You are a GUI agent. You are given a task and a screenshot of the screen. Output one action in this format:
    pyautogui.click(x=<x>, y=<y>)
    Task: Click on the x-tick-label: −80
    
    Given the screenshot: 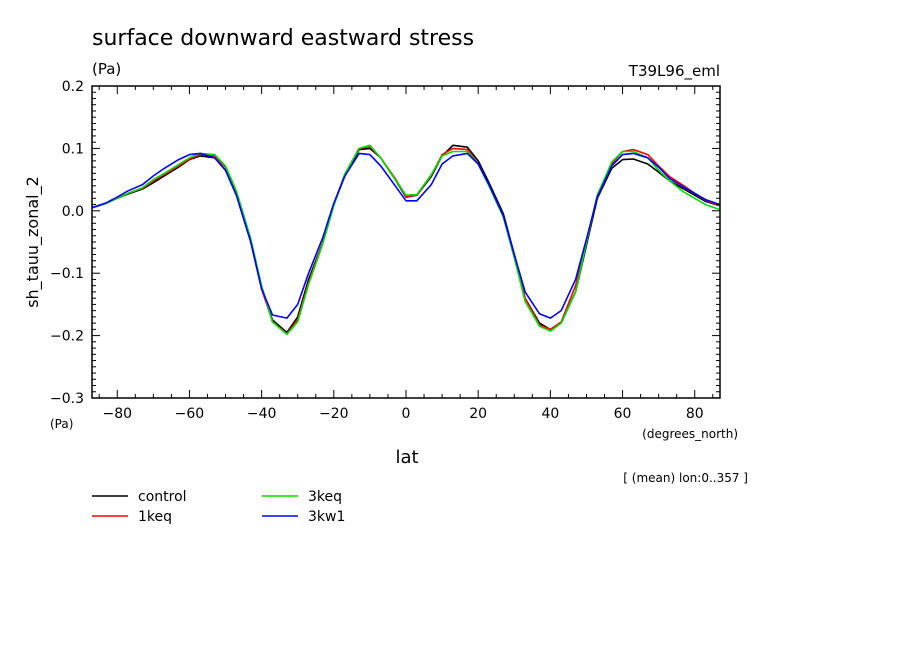 What is the action you would take?
    pyautogui.click(x=117, y=414)
    